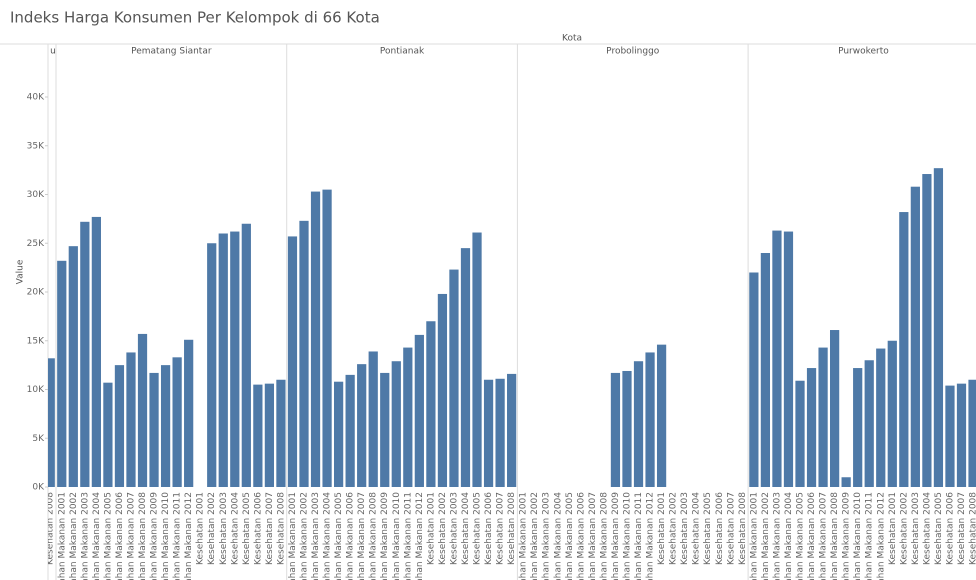 The width and height of the screenshot is (976, 580). What do you see at coordinates (36, 390) in the screenshot?
I see `y-tick-label: 10K` at bounding box center [36, 390].